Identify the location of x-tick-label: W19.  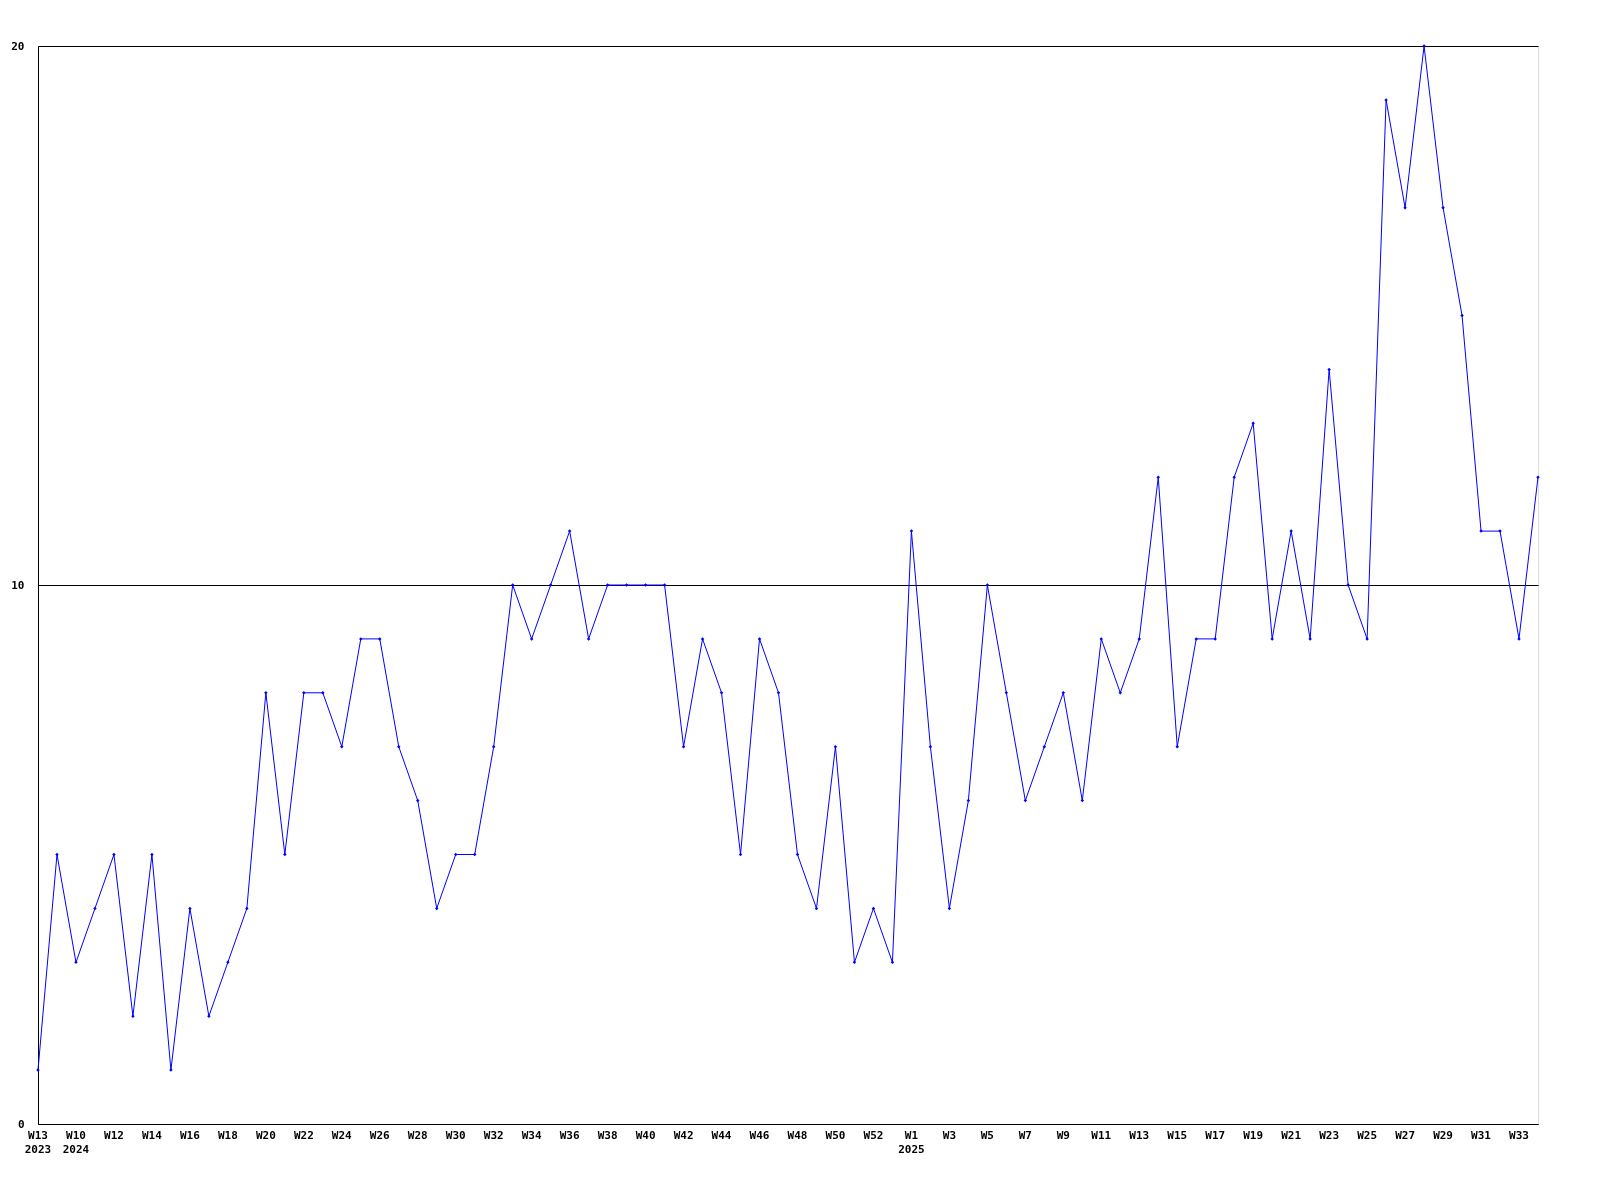
(1253, 1135).